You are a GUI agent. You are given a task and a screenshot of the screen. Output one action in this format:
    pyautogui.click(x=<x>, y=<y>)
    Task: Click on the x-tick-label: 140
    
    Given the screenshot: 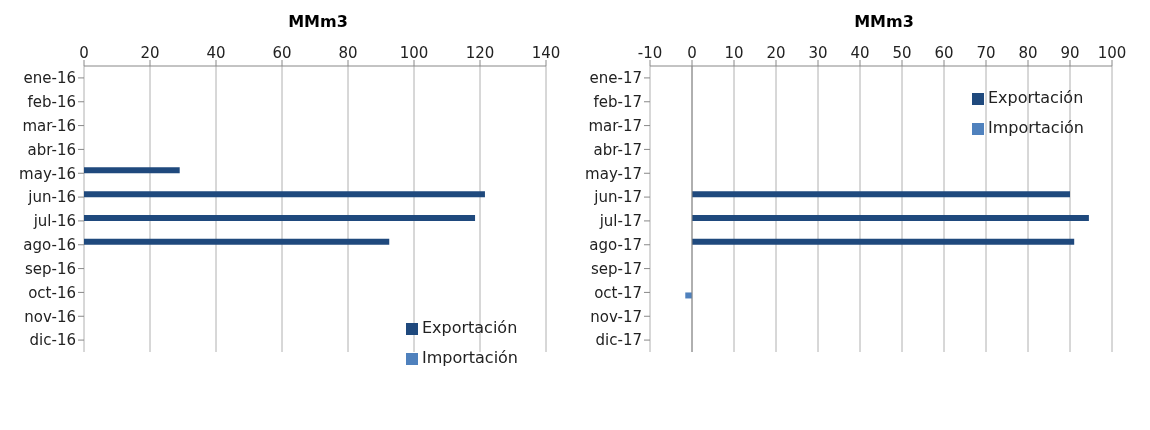 What is the action you would take?
    pyautogui.click(x=546, y=53)
    